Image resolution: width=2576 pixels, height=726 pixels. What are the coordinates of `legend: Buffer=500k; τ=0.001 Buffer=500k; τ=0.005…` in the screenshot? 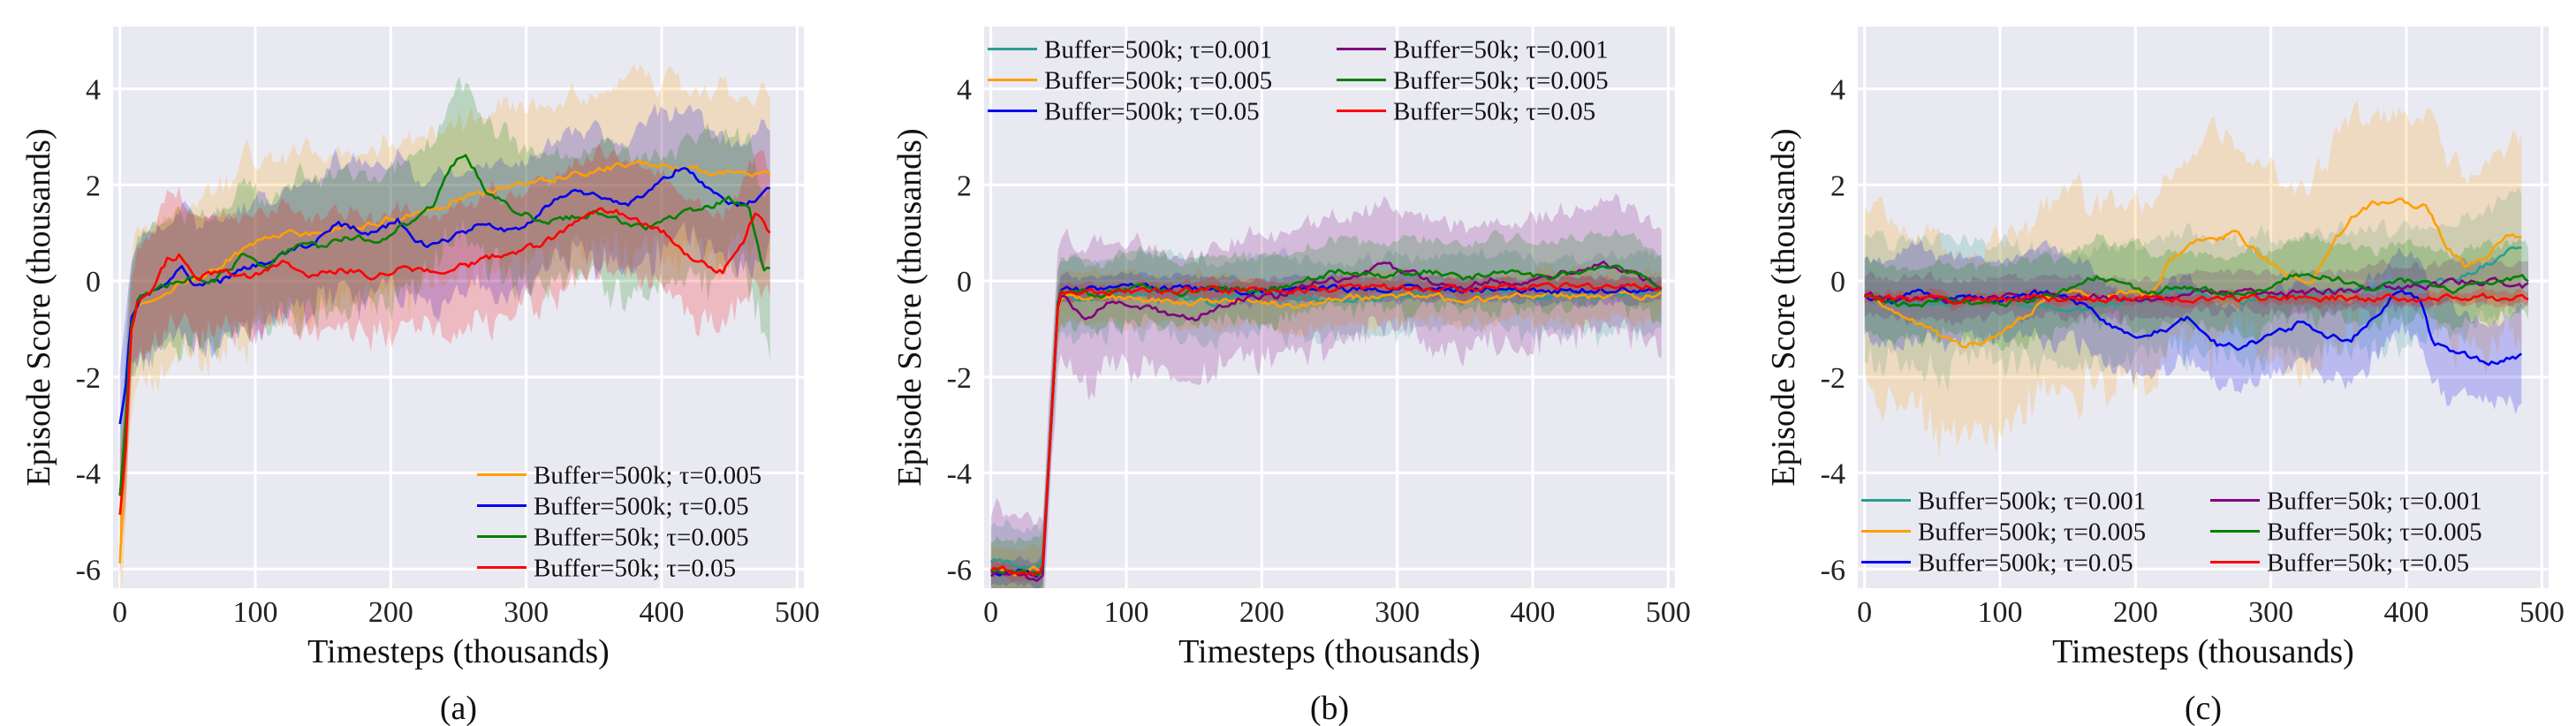 It's located at (1298, 81).